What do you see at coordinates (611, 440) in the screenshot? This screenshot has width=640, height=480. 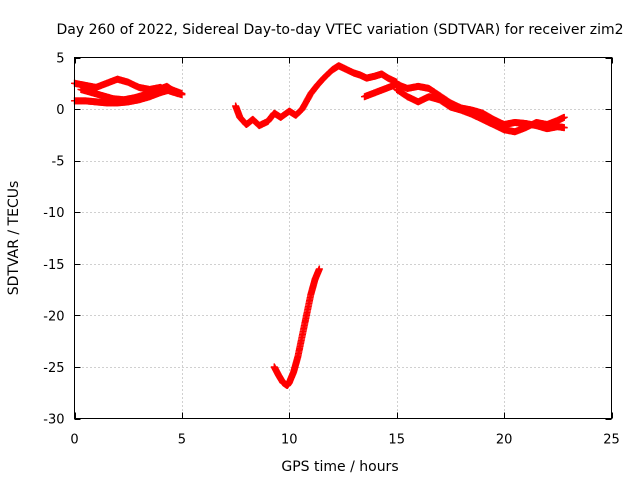 I see `x-tick-label: 25` at bounding box center [611, 440].